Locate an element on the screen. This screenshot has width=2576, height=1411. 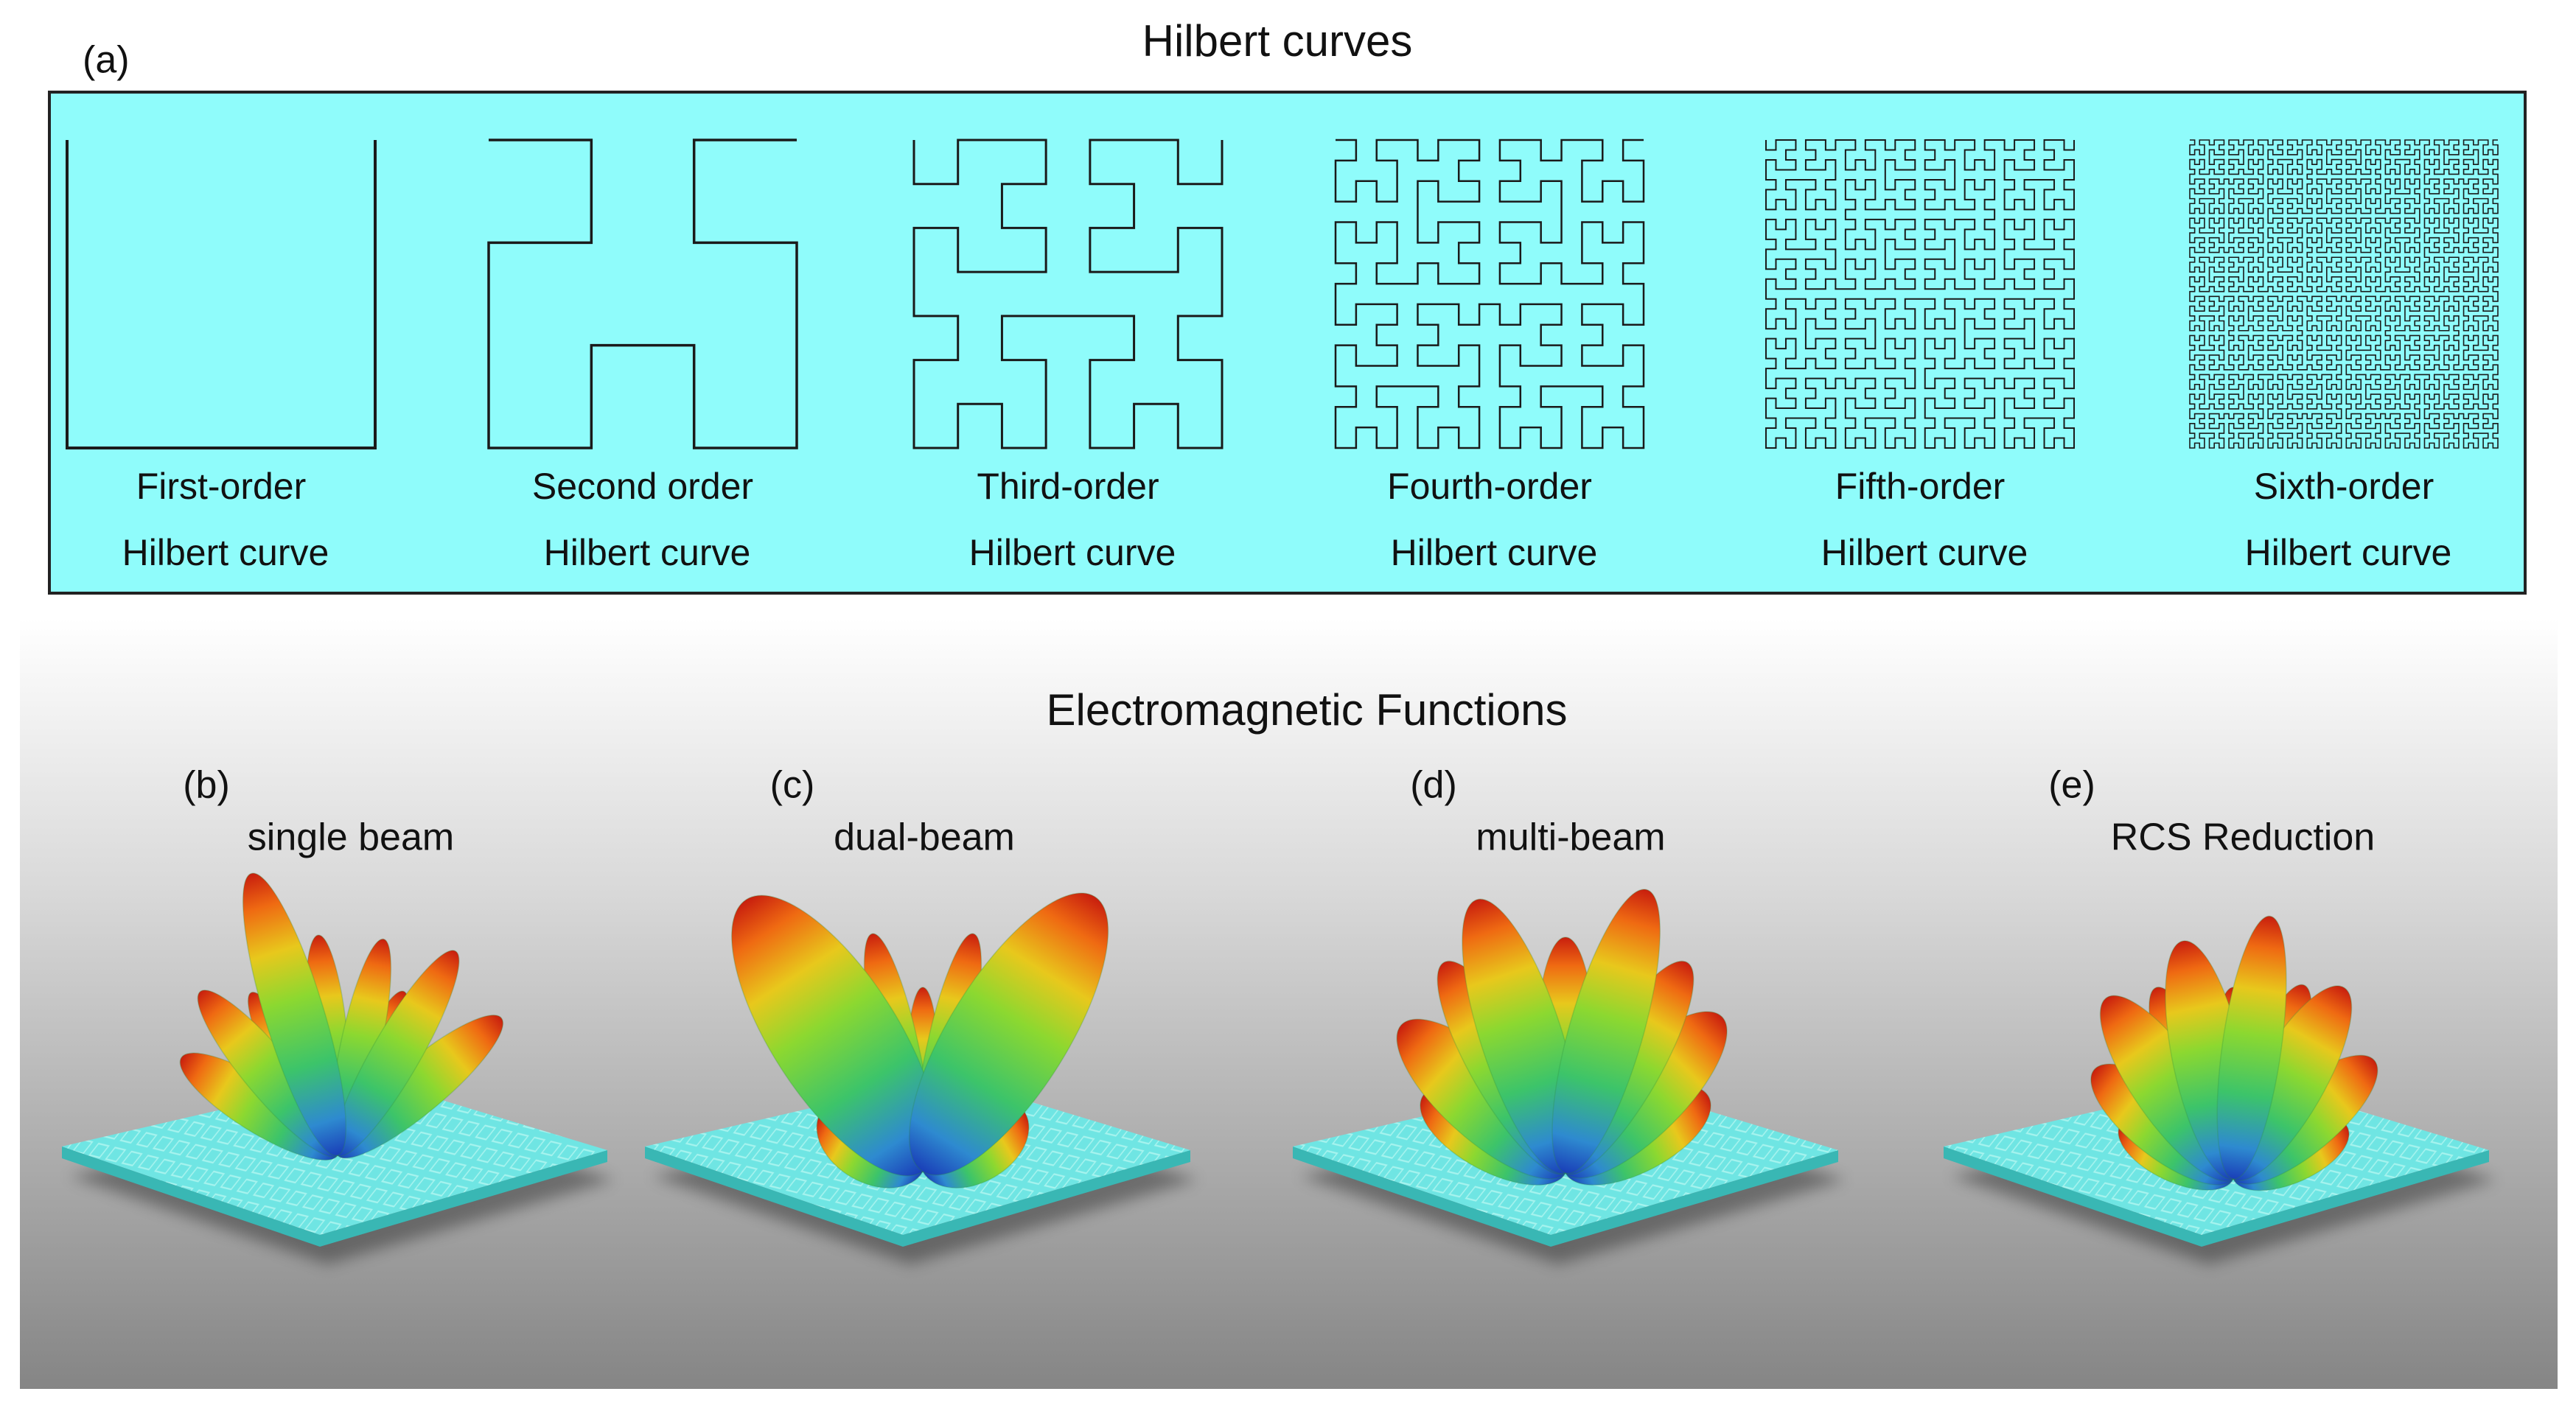
panel-caption: dual-beam is located at coordinates (925, 838).